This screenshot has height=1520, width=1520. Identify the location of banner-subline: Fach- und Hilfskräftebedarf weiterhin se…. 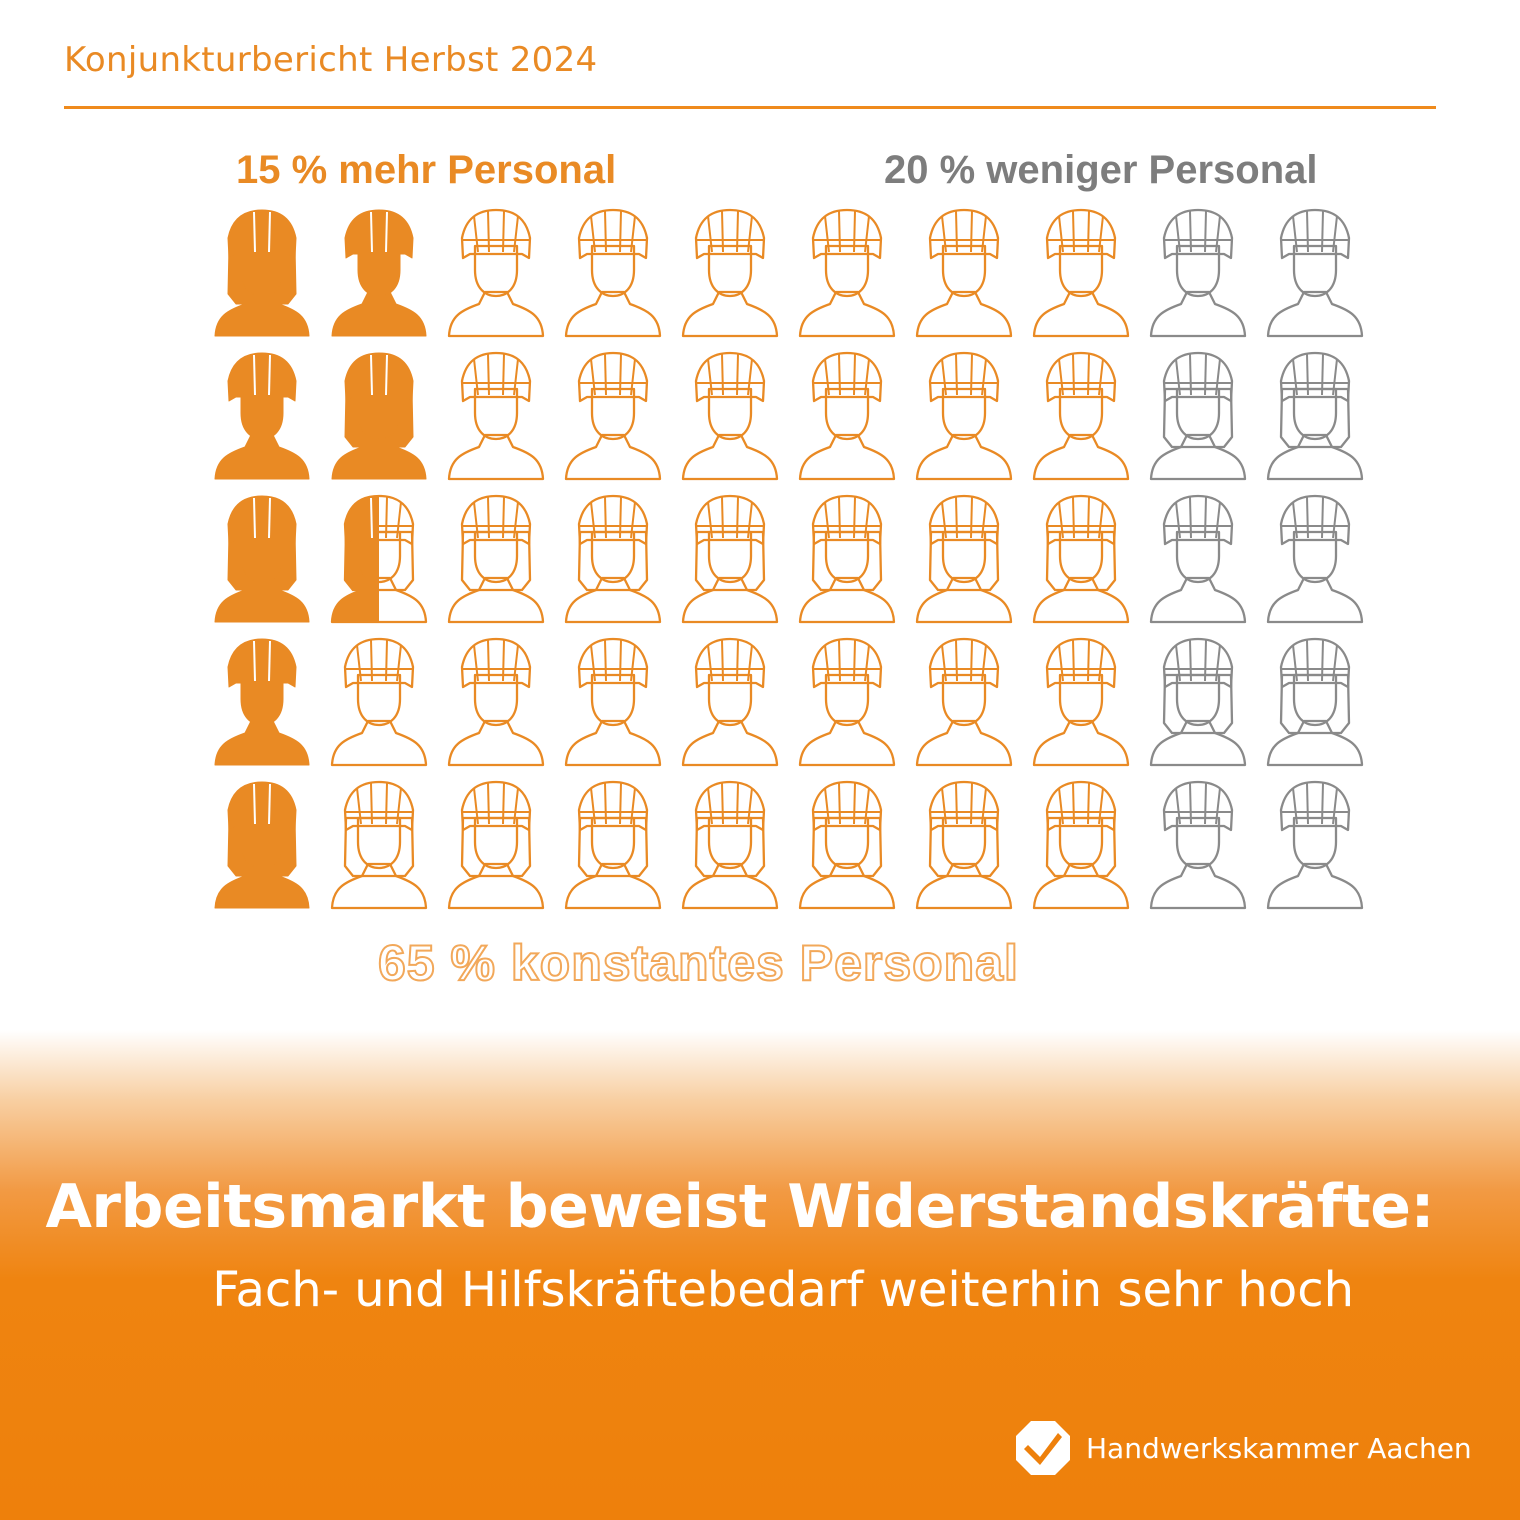
(783, 1290).